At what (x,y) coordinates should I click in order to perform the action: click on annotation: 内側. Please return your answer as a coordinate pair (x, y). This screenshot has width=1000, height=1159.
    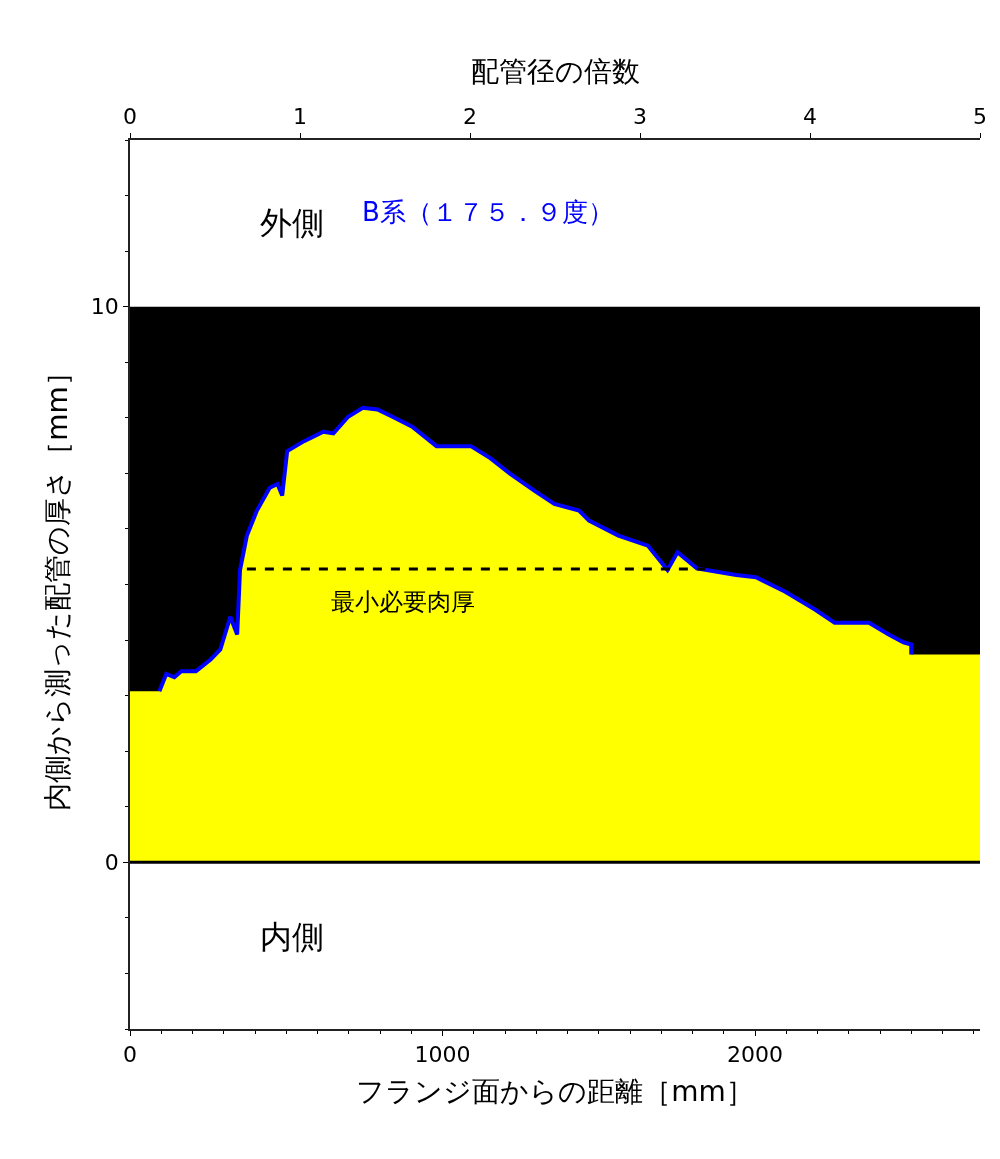
    Looking at the image, I should click on (292, 937).